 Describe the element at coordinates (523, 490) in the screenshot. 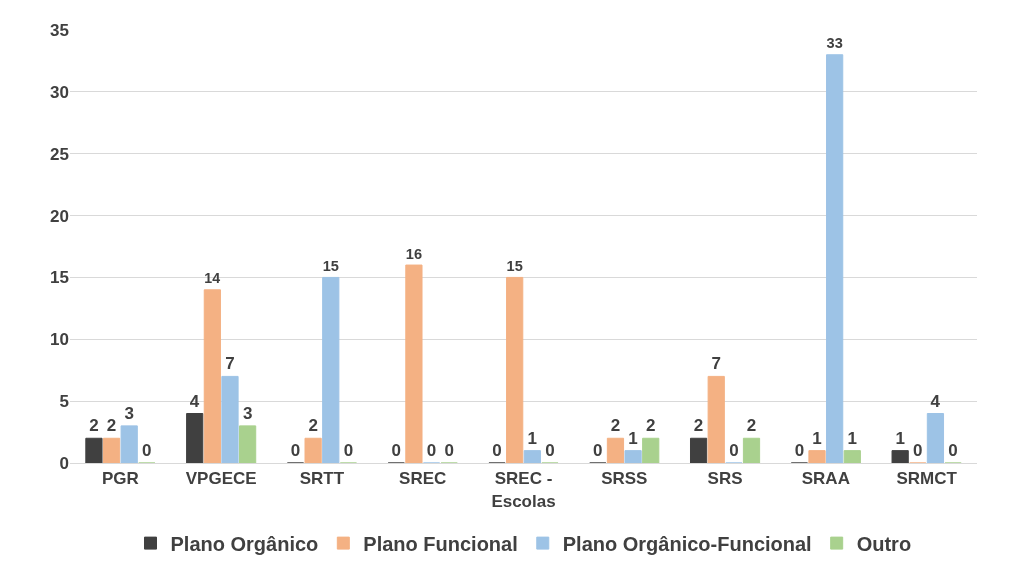

I see `x-tick-label: SREC - Escolas` at that location.